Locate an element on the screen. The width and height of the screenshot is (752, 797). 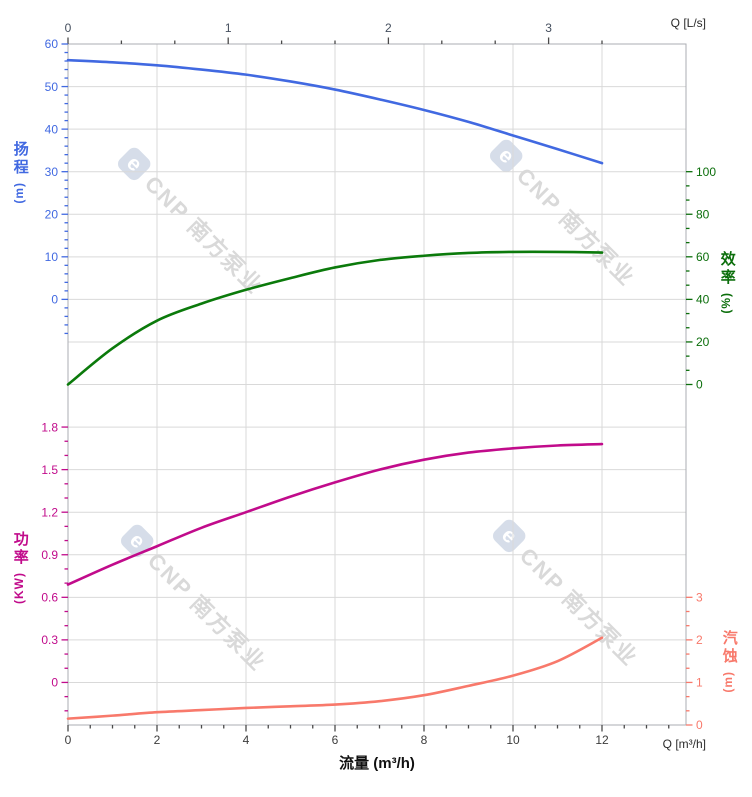
top-axis-tick-label: 0 is located at coordinates (68, 28).